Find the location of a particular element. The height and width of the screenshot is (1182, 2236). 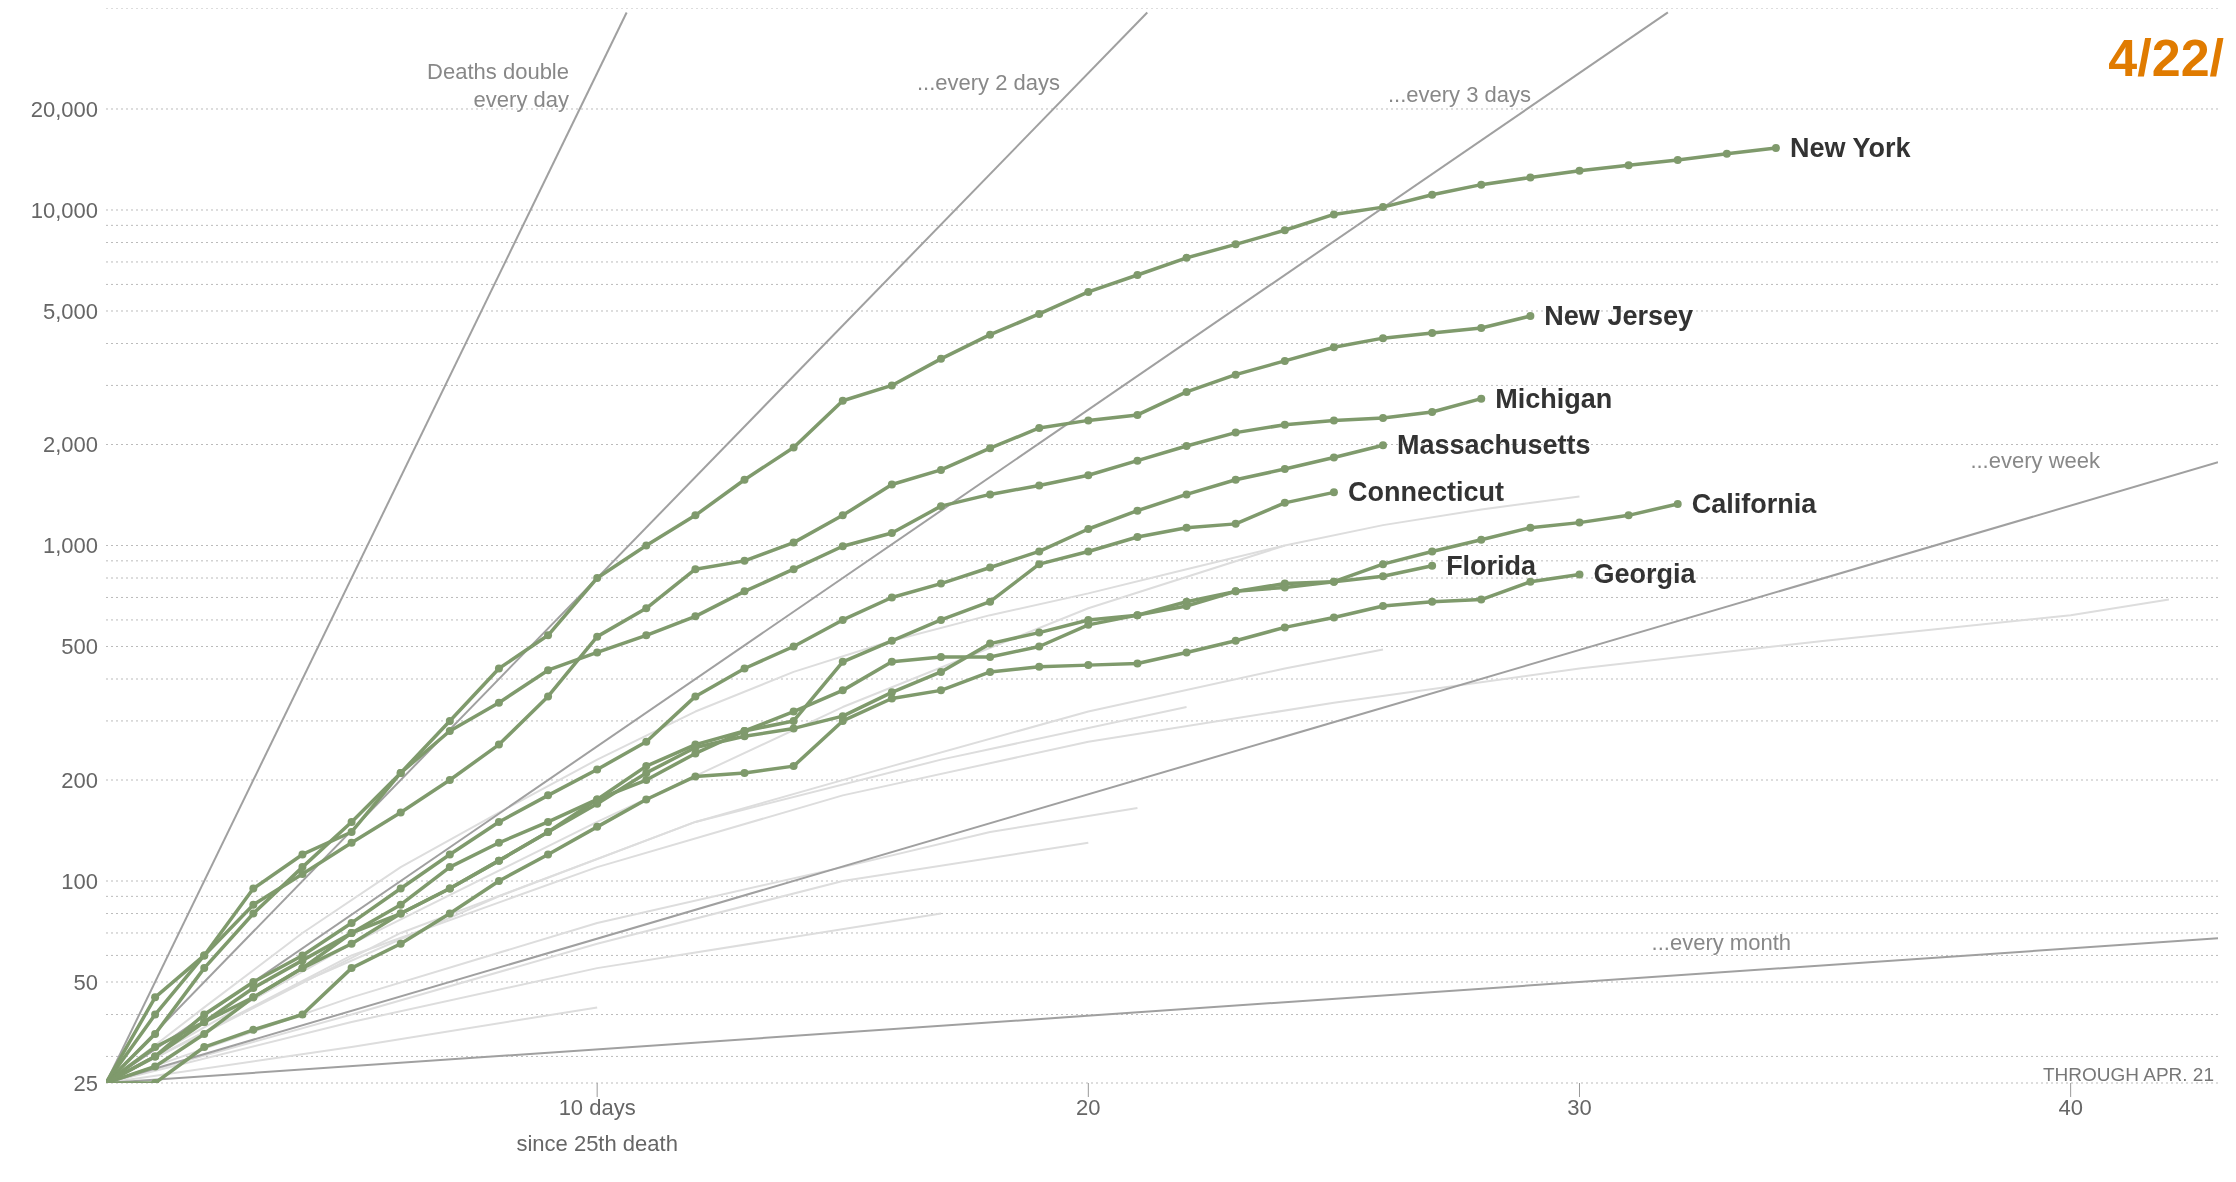

y-tick-label: 100 is located at coordinates (79, 881).